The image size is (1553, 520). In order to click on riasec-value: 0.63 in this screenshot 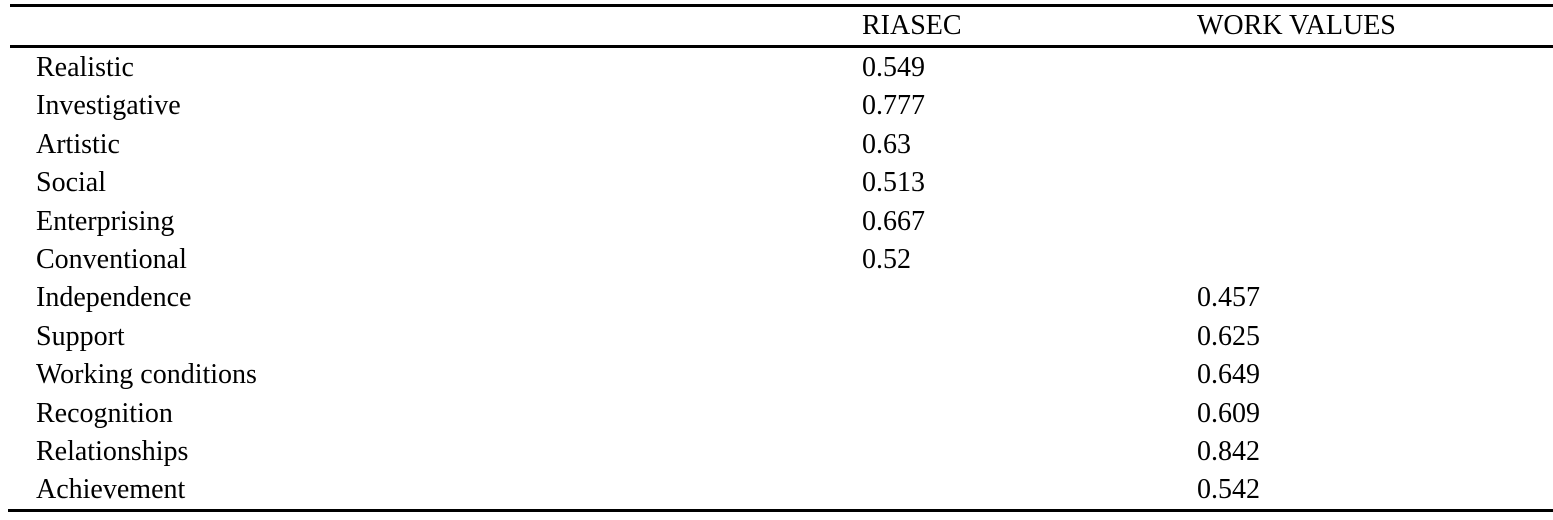, I will do `click(886, 144)`.